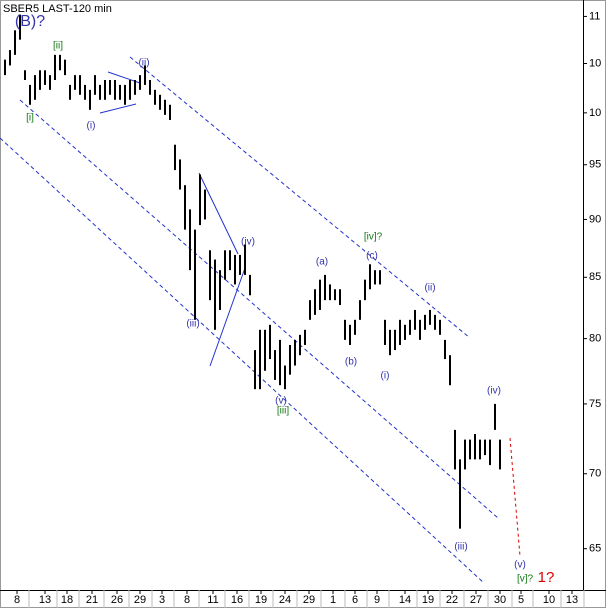 This screenshot has width=606, height=608. I want to click on x-tick-label: 1, so click(333, 600).